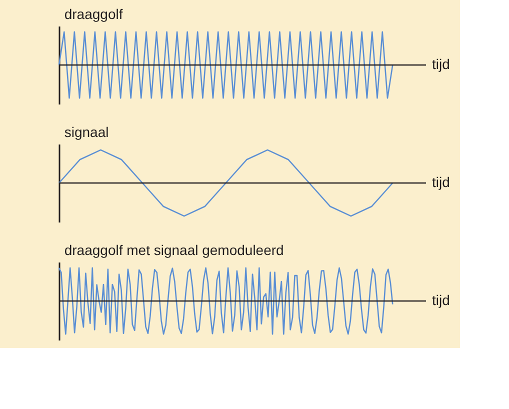  What do you see at coordinates (86, 132) in the screenshot?
I see `chart-title: signaal` at bounding box center [86, 132].